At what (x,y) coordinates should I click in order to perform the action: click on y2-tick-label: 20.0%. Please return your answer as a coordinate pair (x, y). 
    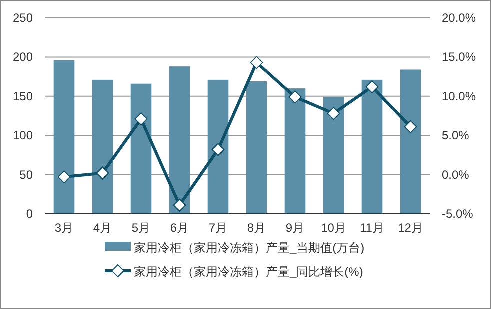
    Looking at the image, I should click on (459, 18).